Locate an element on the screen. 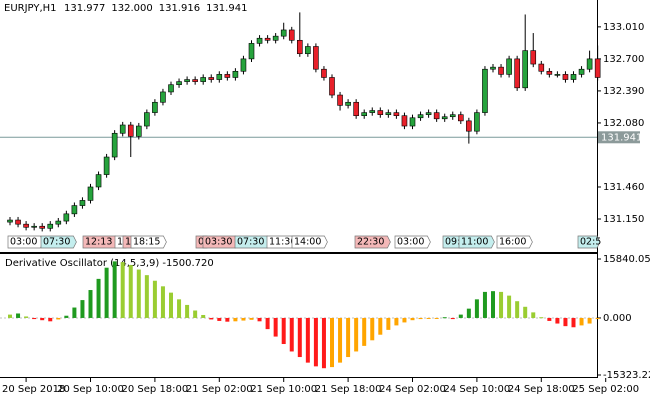 This screenshot has width=650, height=400. x-tick-label: 21 Sep 02:00 is located at coordinates (219, 389).